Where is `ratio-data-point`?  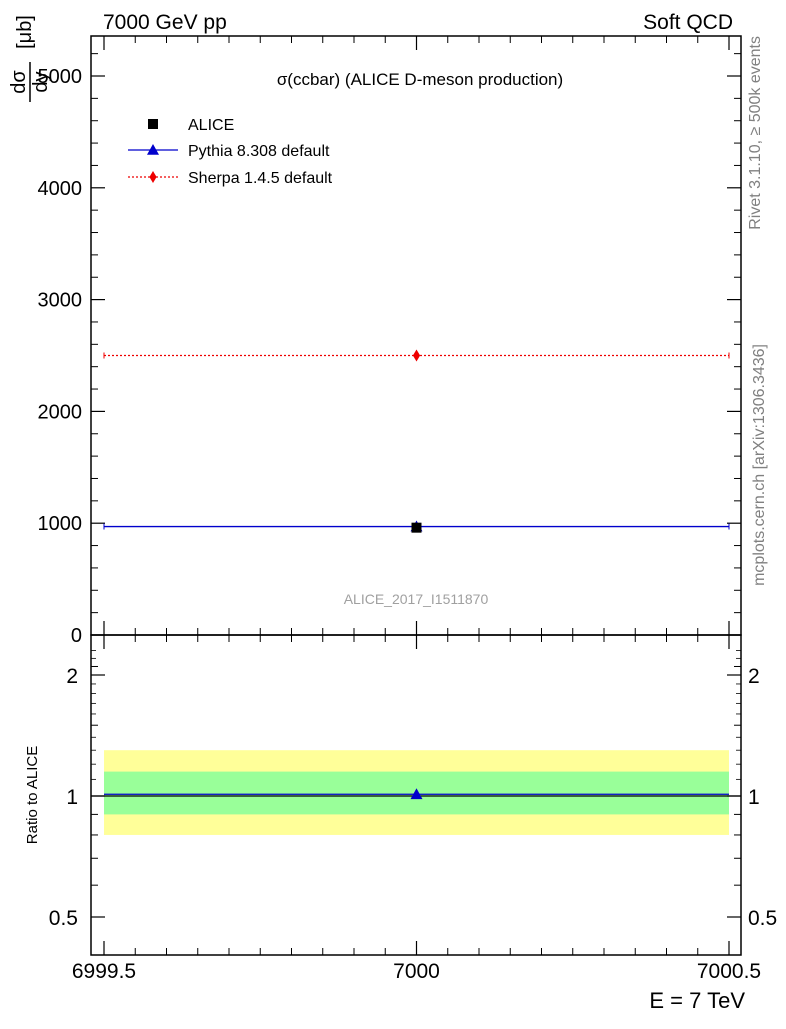
ratio-data-point is located at coordinates (416, 794).